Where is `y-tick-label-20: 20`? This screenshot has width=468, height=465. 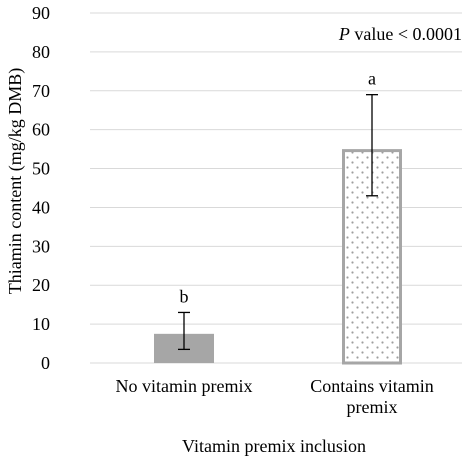
y-tick-label-20: 20 is located at coordinates (41, 285).